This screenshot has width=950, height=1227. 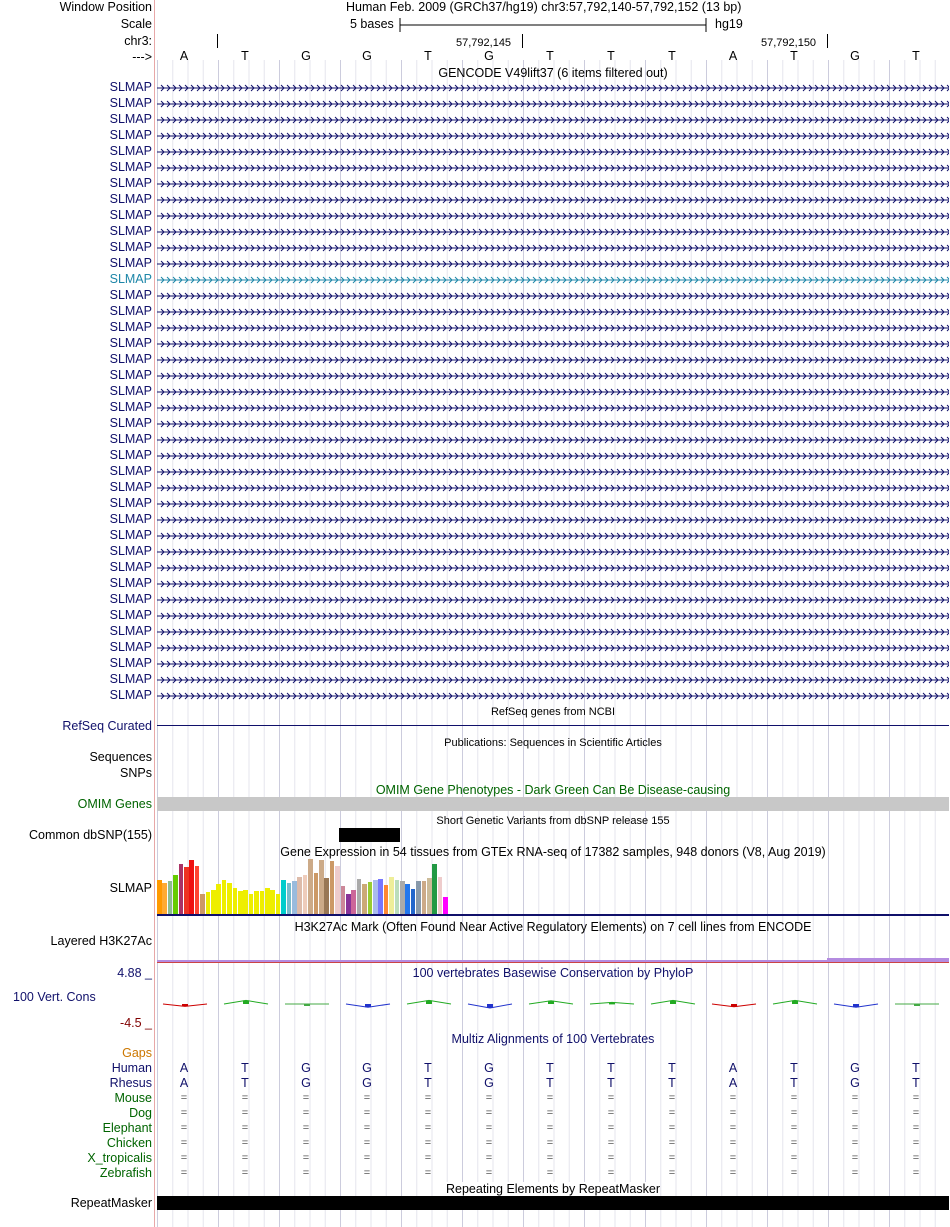 What do you see at coordinates (54, 997) in the screenshot?
I see `phylop-track-label: 100 Vert. Cons` at bounding box center [54, 997].